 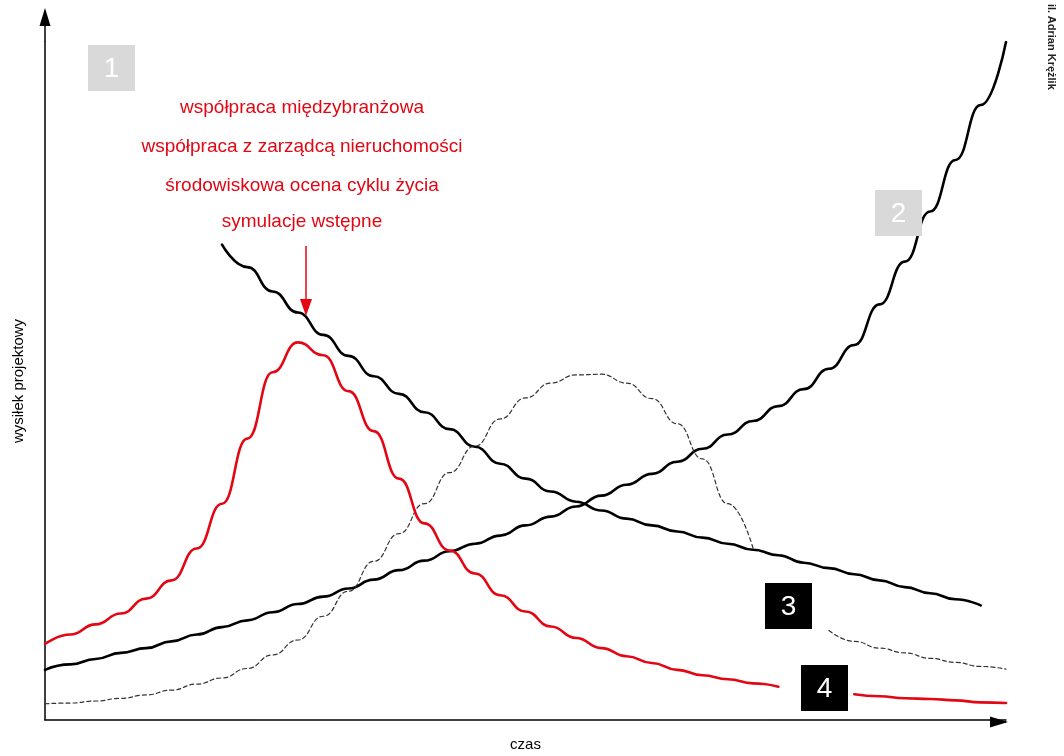 What do you see at coordinates (302, 146) in the screenshot?
I see `annotation: współpraca z zarządcą nieruchomości` at bounding box center [302, 146].